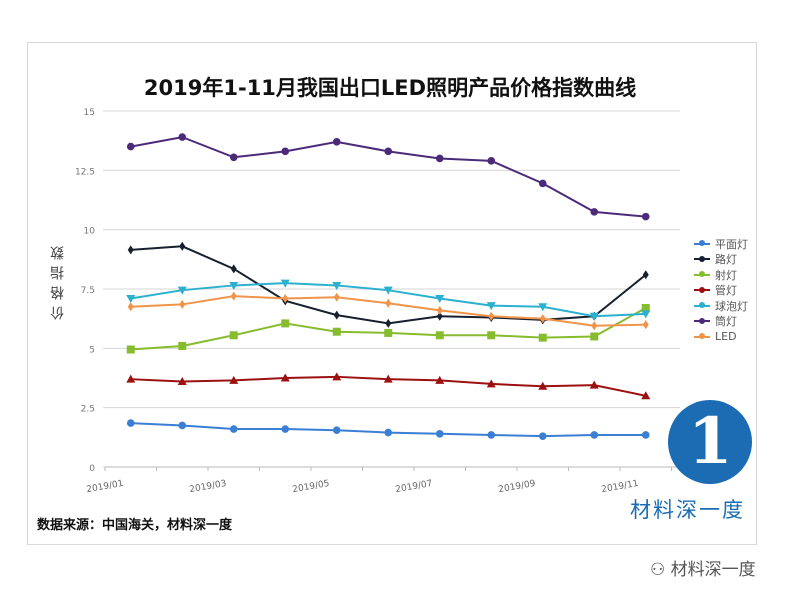 The height and width of the screenshot is (600, 800). Describe the element at coordinates (88, 291) in the screenshot. I see `y-tick-label: 7.5` at that location.